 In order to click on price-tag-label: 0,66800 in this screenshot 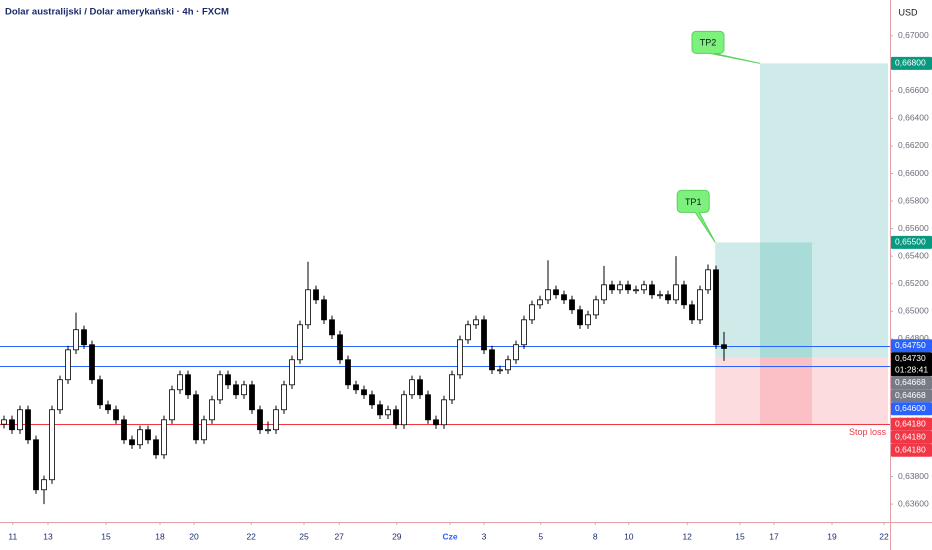, I will do `click(910, 63)`.